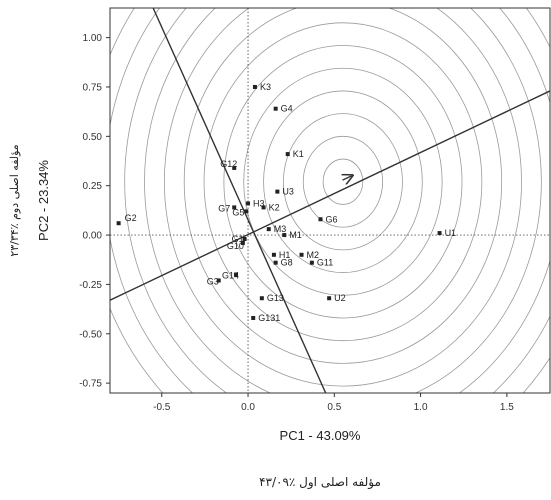 The height and width of the screenshot is (500, 551). I want to click on y-tick-label: -0.50, so click(90, 334).